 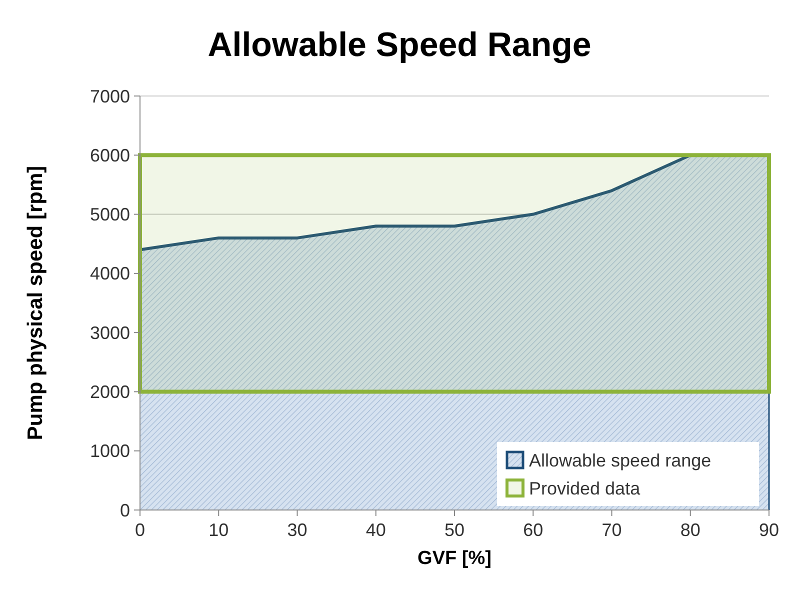 I want to click on y-tick-label: 0, so click(x=125, y=510).